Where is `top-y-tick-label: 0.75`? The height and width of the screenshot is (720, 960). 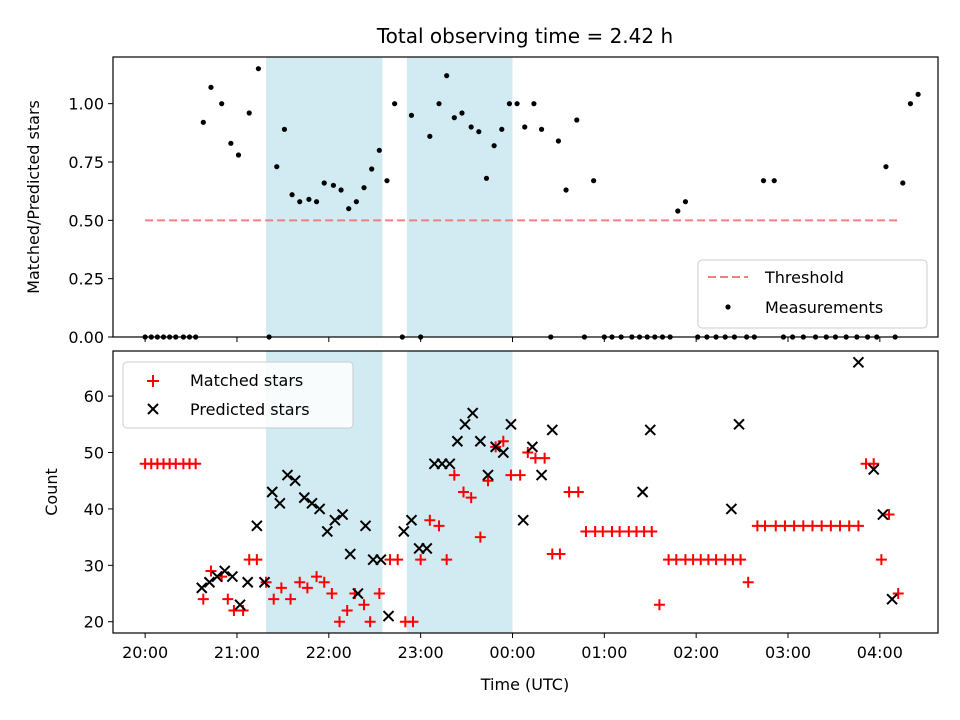
top-y-tick-label: 0.75 is located at coordinates (86, 162).